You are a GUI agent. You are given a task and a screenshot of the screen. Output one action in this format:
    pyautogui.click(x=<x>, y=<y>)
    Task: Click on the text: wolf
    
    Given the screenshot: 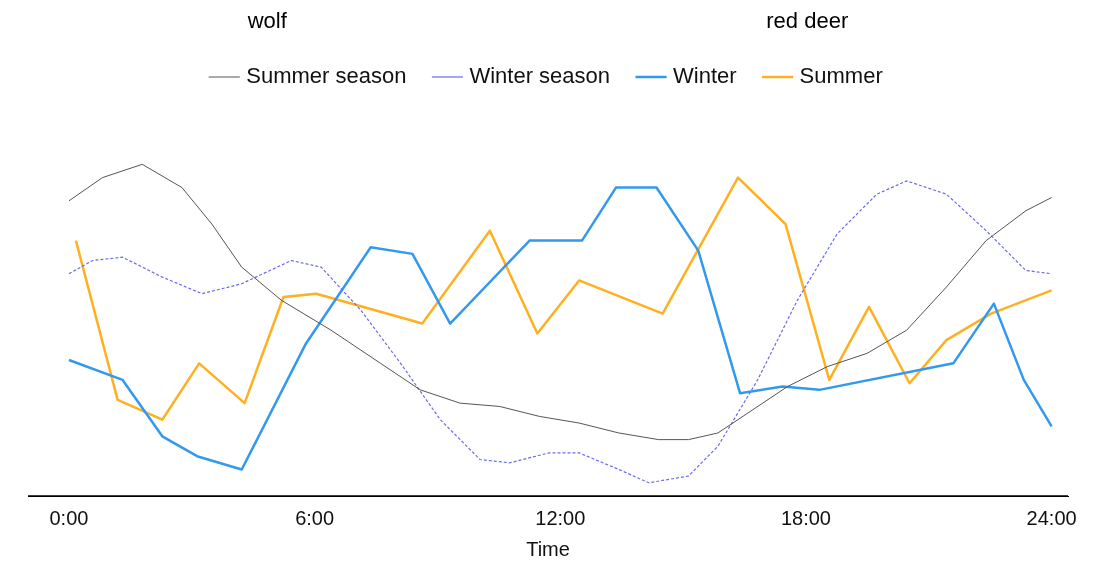 What is the action you would take?
    pyautogui.click(x=267, y=21)
    